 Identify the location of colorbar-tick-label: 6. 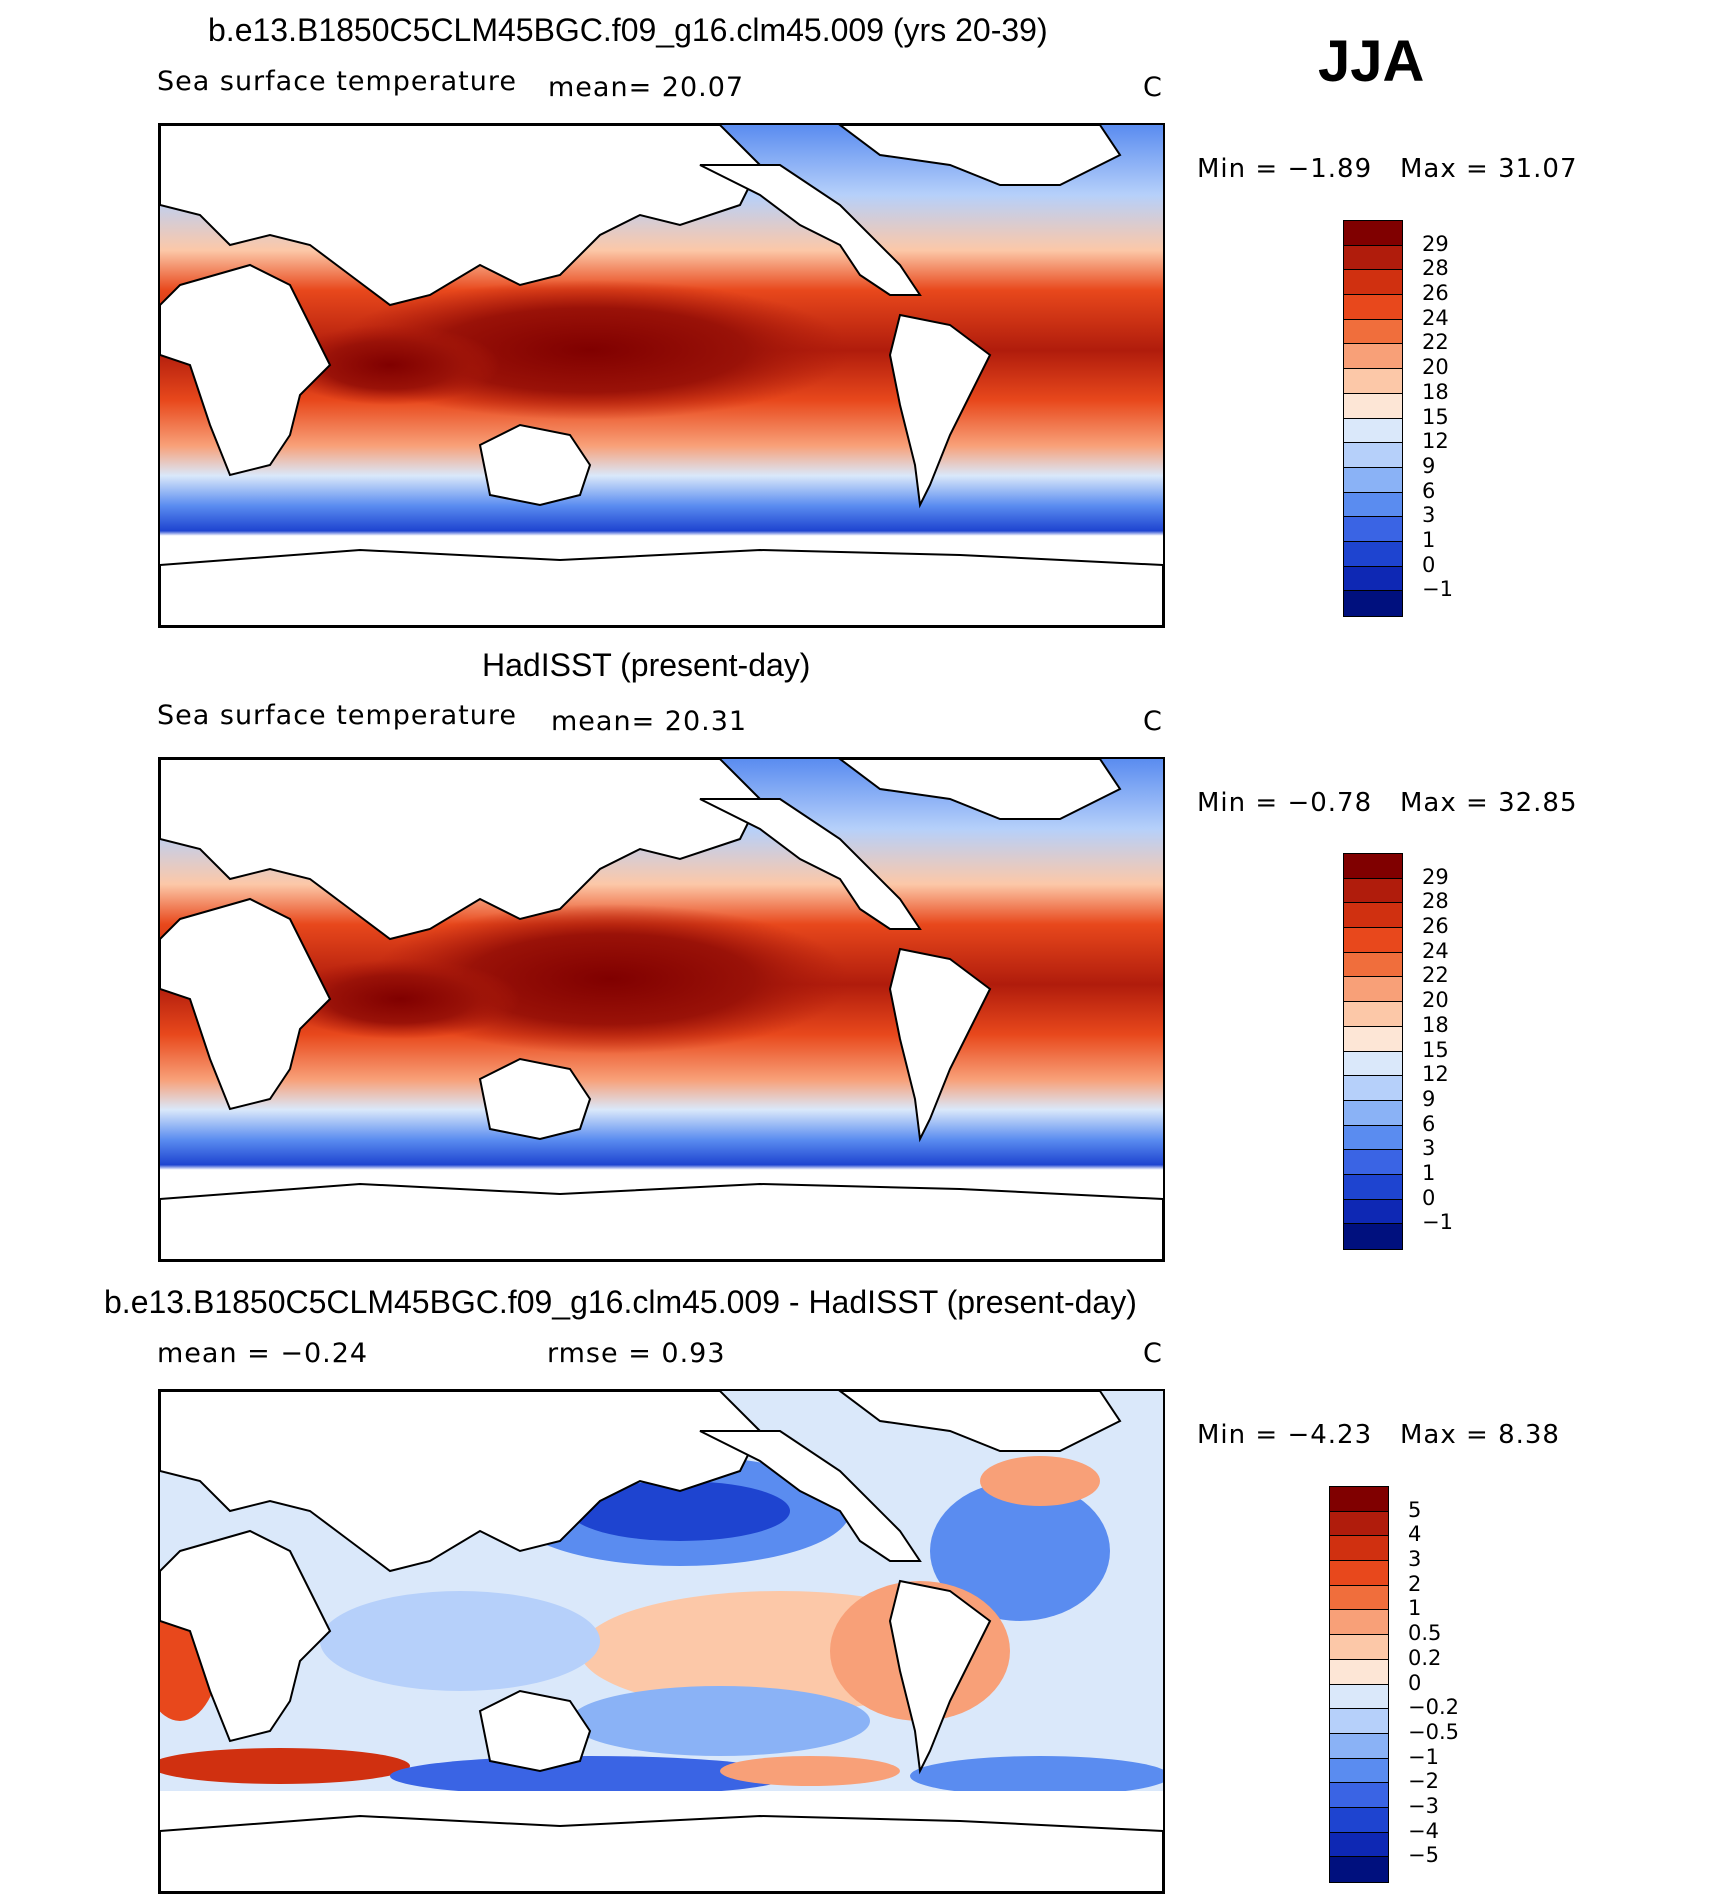
(1429, 1123).